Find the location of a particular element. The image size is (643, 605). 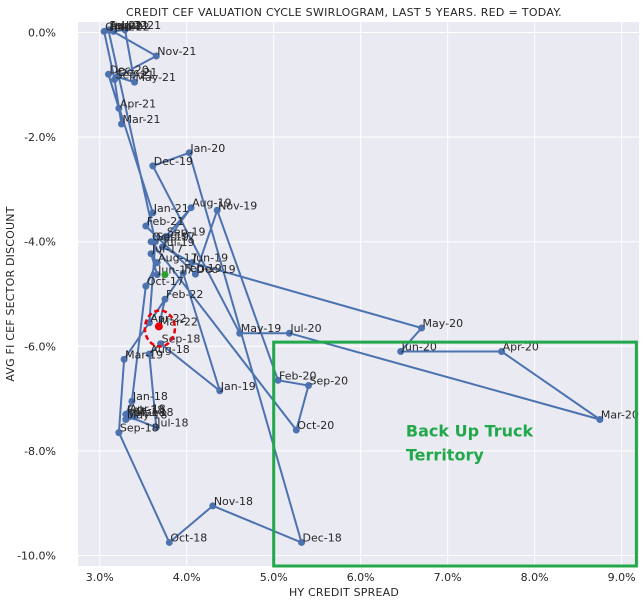

x-tick-label: 4.0% is located at coordinates (187, 577).